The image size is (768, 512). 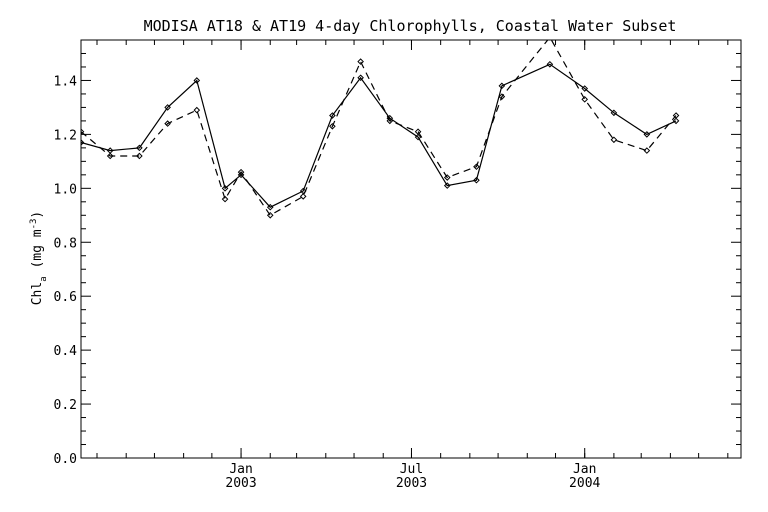 I want to click on y-tick-label: 1.0, so click(x=65, y=189).